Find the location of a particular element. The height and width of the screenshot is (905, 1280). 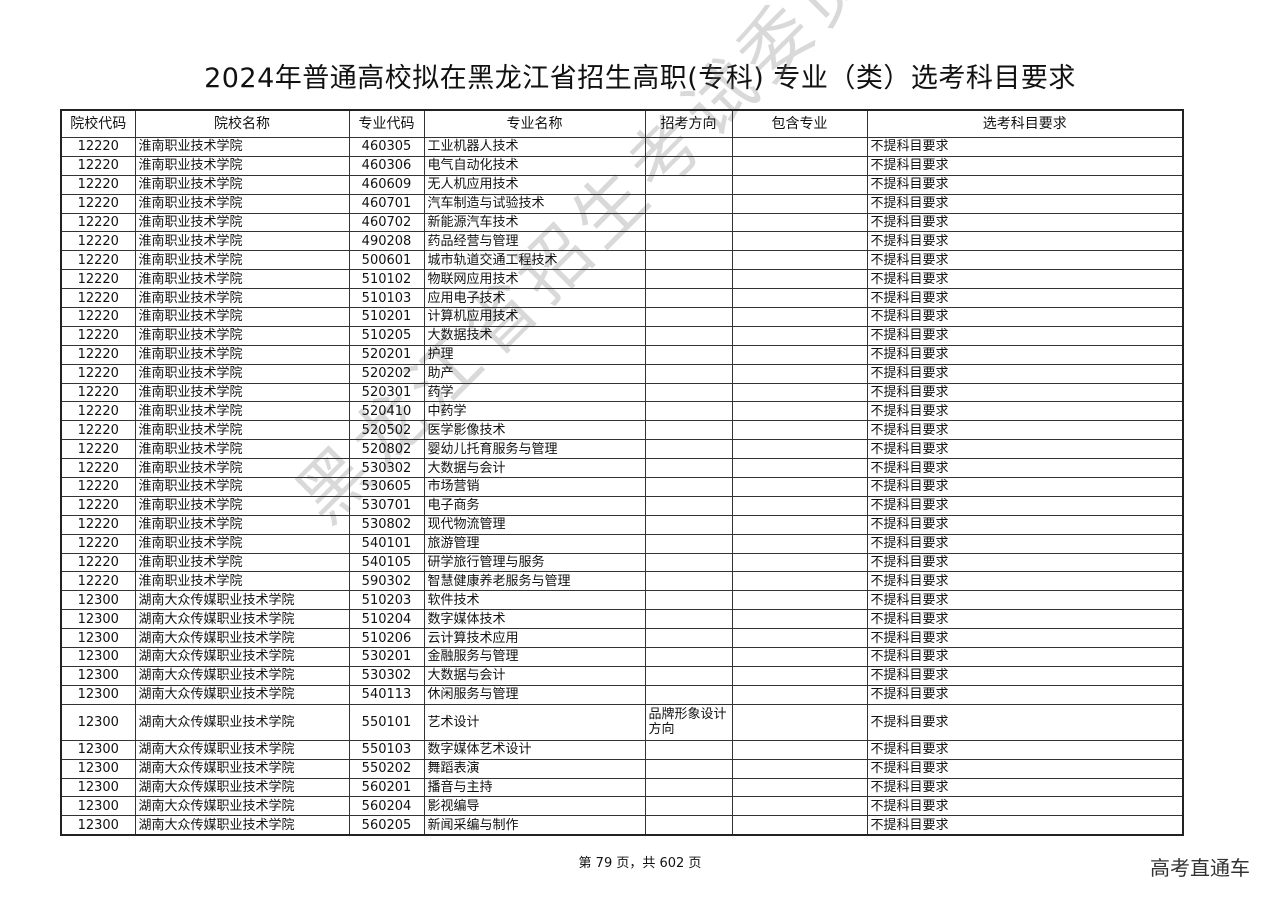

table-cell: 护理 is located at coordinates (534, 354).